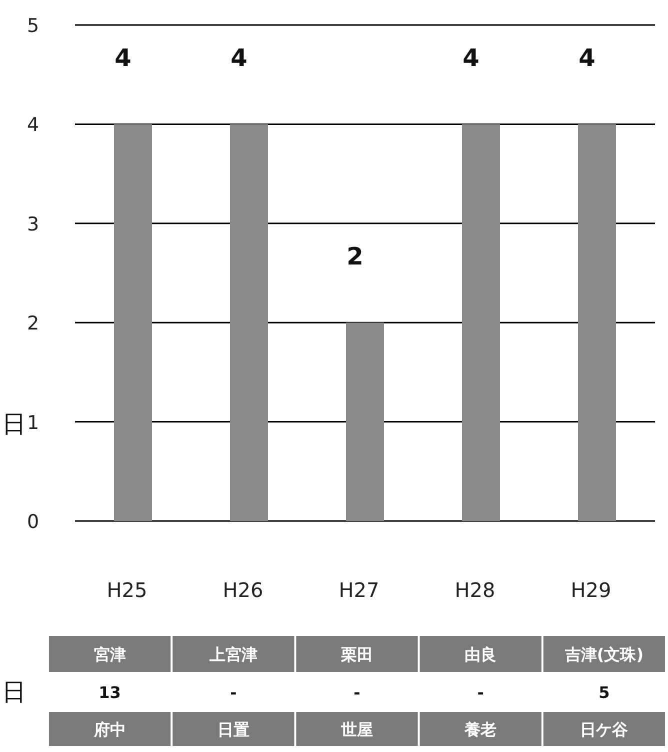 The width and height of the screenshot is (668, 752). Describe the element at coordinates (359, 590) in the screenshot. I see `x-tick-label: H27` at that location.